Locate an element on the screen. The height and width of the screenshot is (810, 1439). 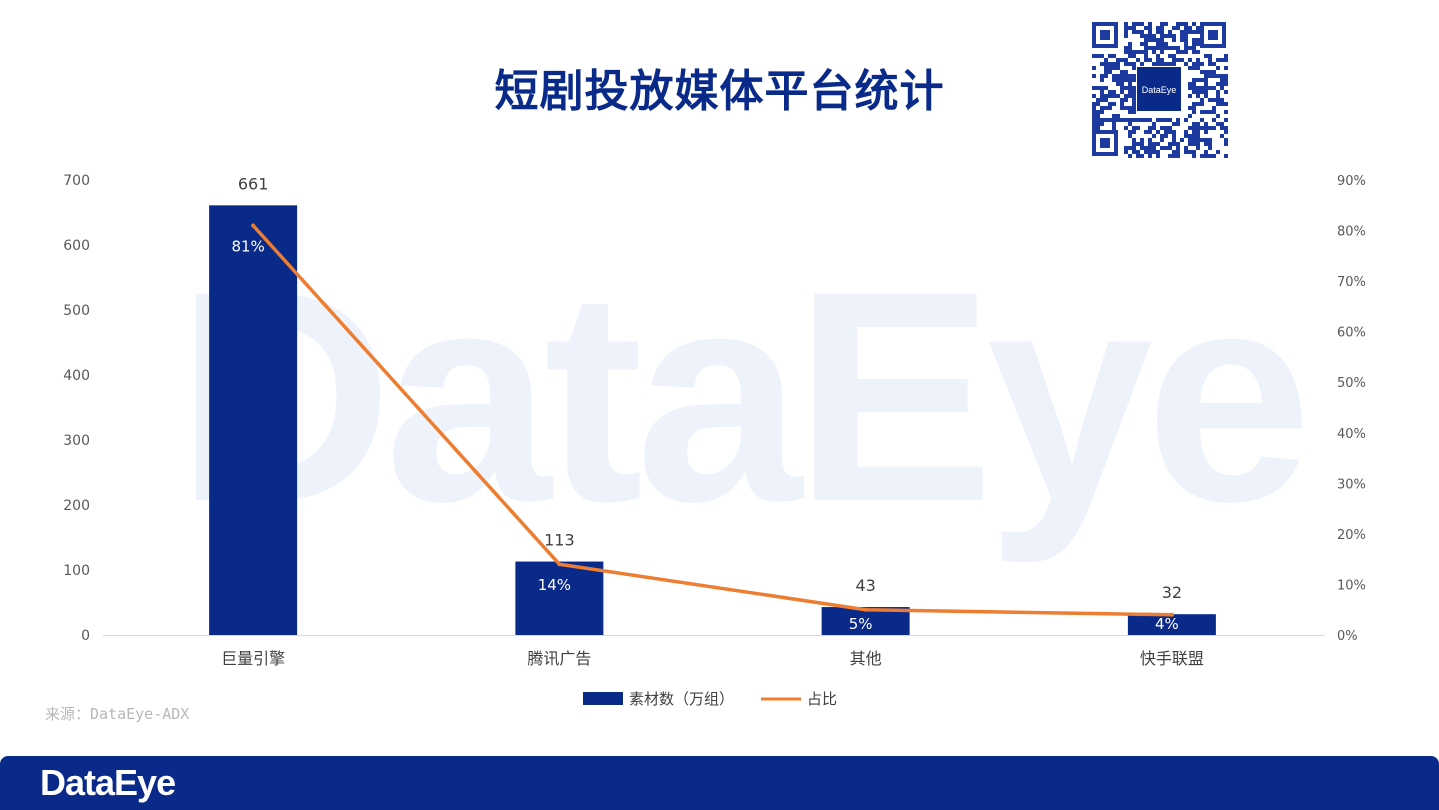
footer-bar: DataEye is located at coordinates (719, 783).